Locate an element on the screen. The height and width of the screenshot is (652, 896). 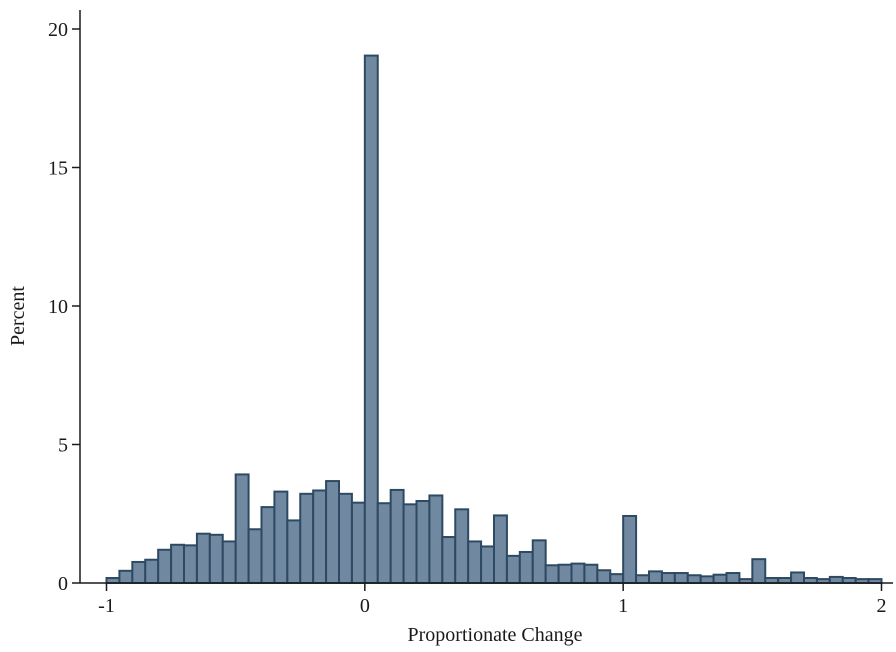
x-axis-ticks: -1 0 1 2 is located at coordinates (492, 600).